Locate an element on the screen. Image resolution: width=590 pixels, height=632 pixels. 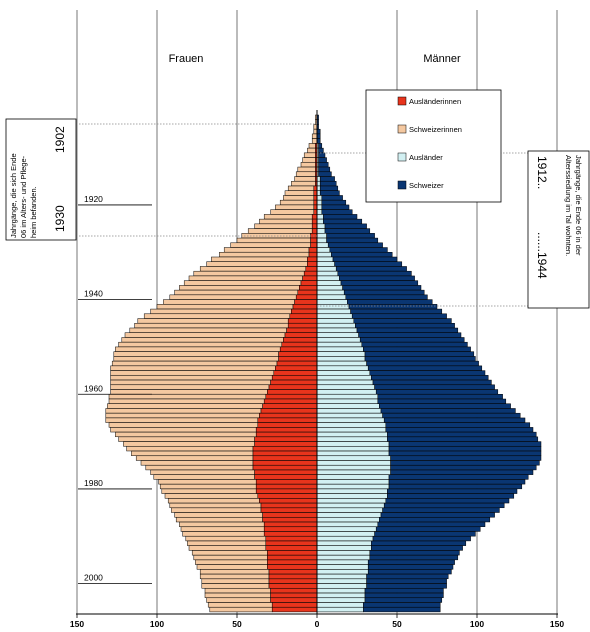
x-ticks: 150 100 50 0 50 100 150 is located at coordinates (317, 621).